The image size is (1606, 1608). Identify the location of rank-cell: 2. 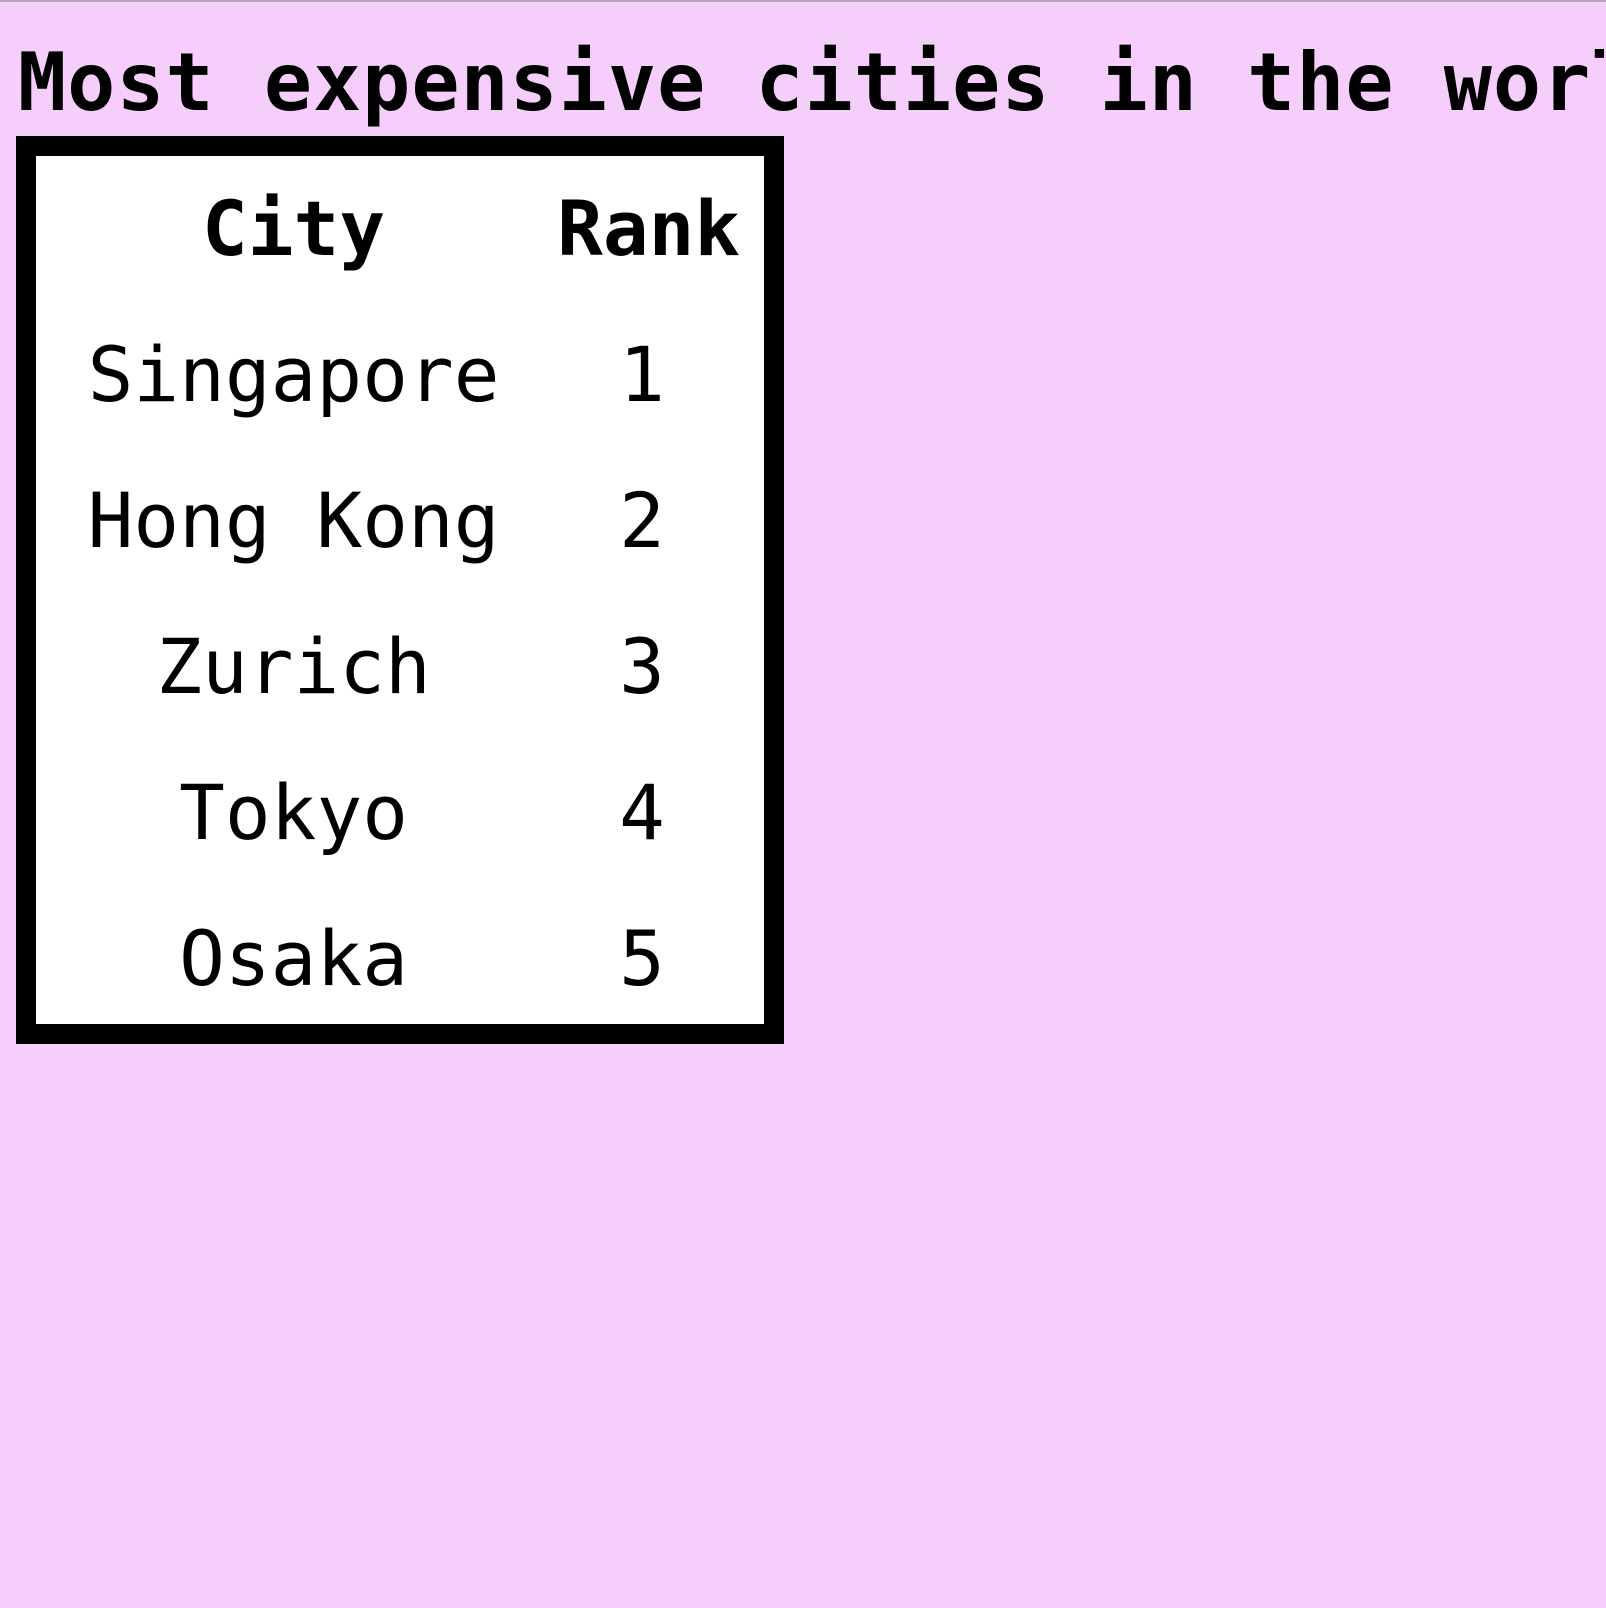
(642, 520).